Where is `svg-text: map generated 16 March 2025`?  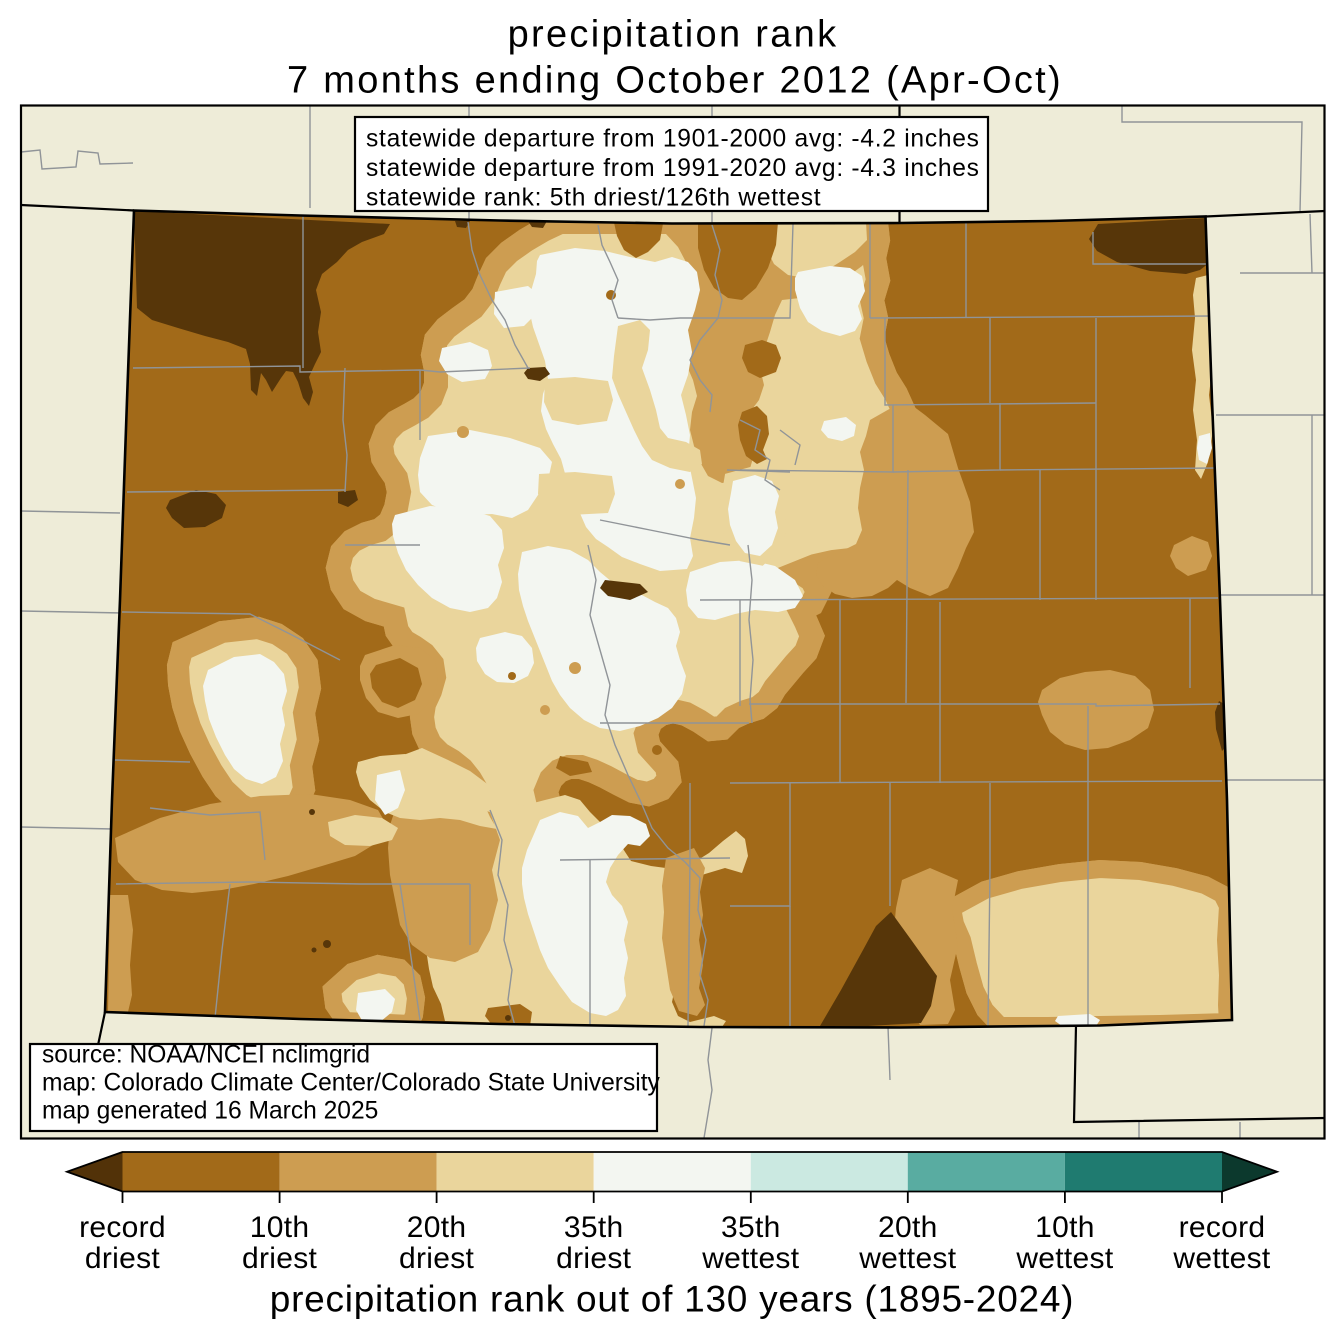
svg-text: map generated 16 March 2025 is located at coordinates (210, 1111).